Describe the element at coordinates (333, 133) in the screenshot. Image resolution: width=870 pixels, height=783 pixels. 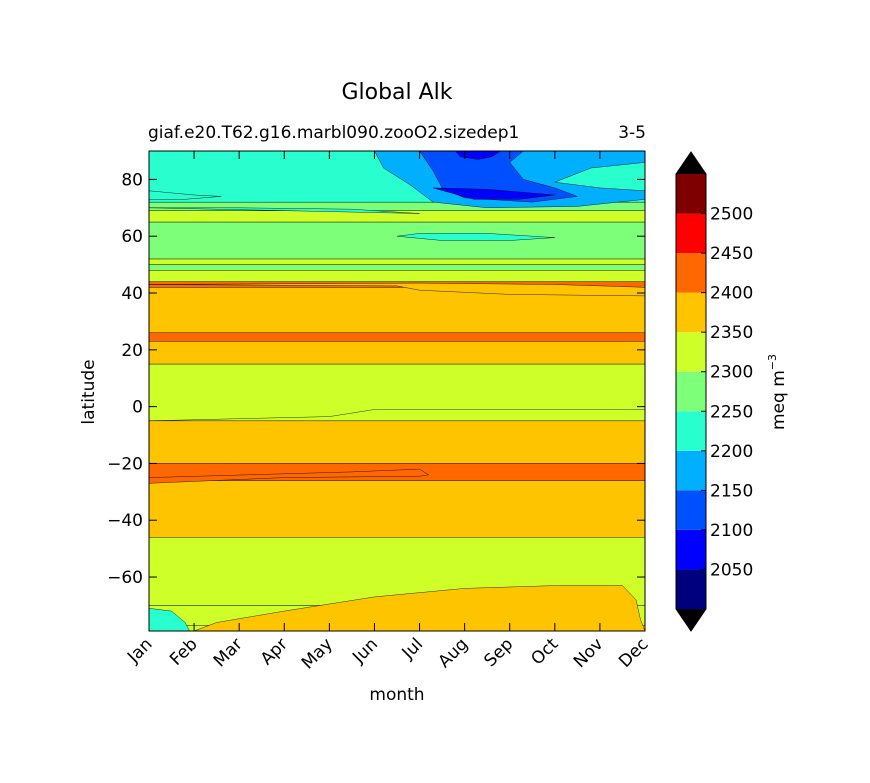
I see `chart-subtitle-left: giaf.e20.T62.g16.marbl090.zooO2.sizedep1` at that location.